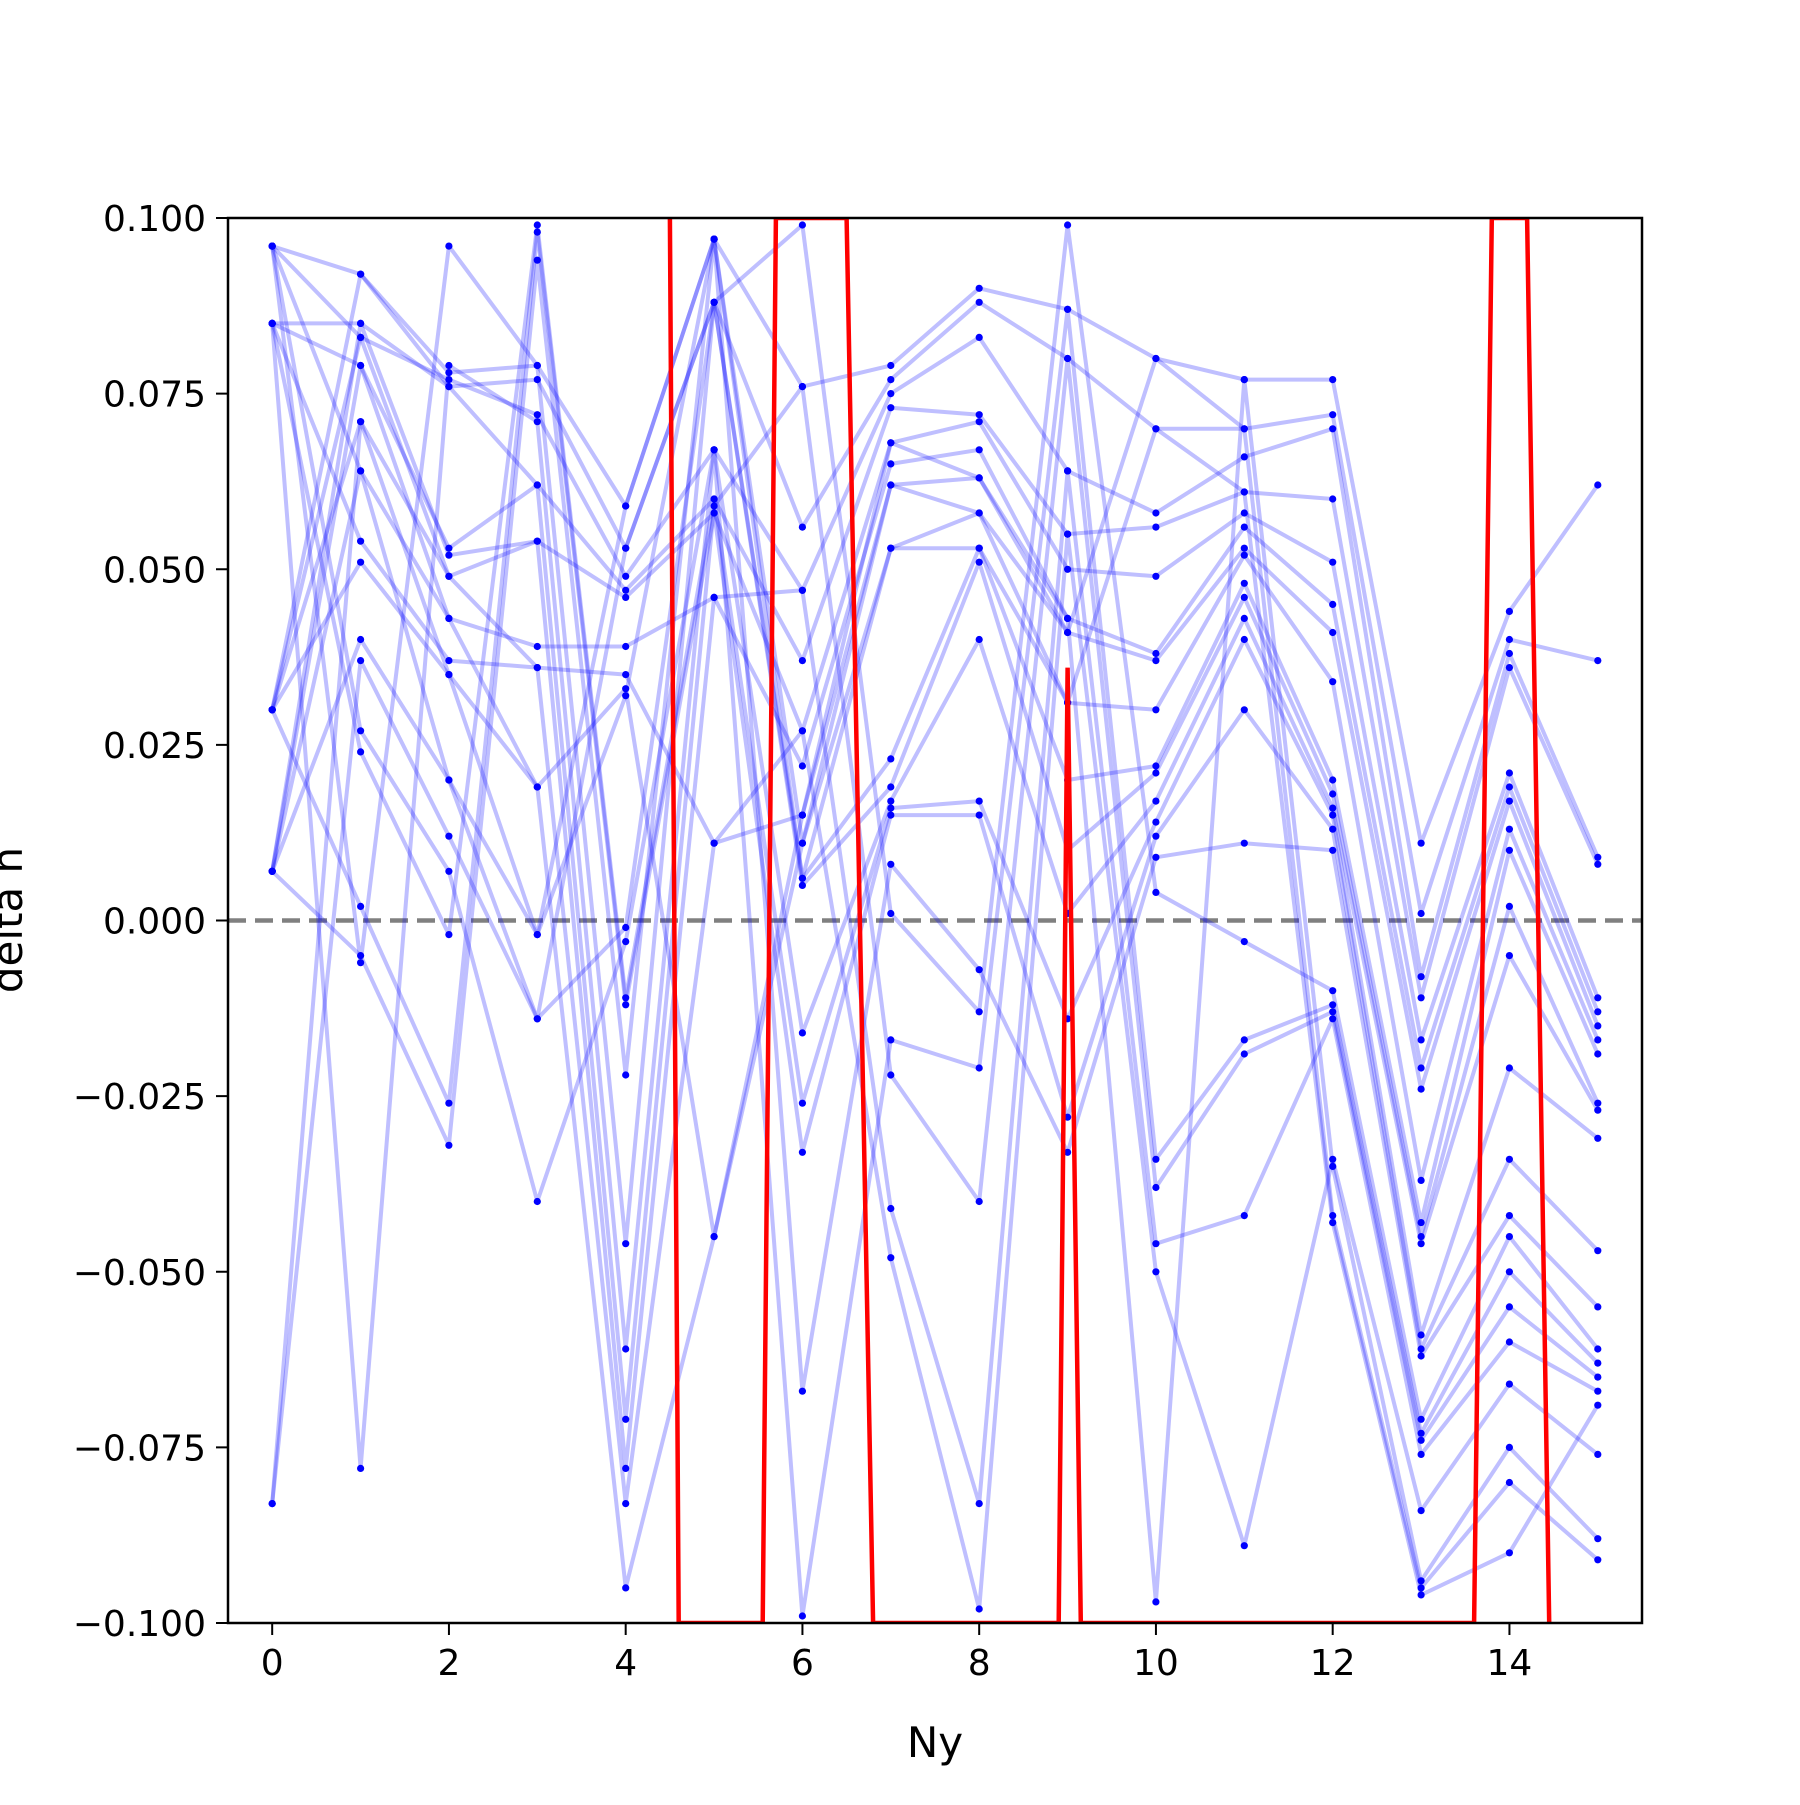 The width and height of the screenshot is (1800, 1805). I want to click on y-tick-label: 0.075, so click(154, 395).